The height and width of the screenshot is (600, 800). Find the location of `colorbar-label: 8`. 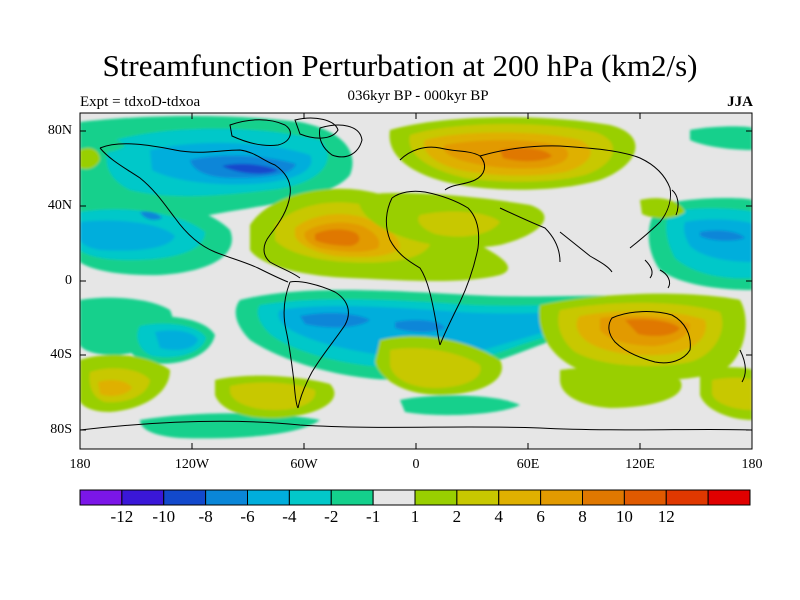

colorbar-label: 8 is located at coordinates (582, 516).